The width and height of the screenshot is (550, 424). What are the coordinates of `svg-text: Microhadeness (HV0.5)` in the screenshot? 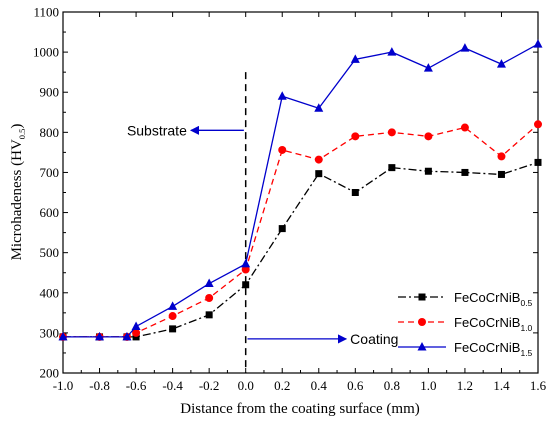 It's located at (18, 192).